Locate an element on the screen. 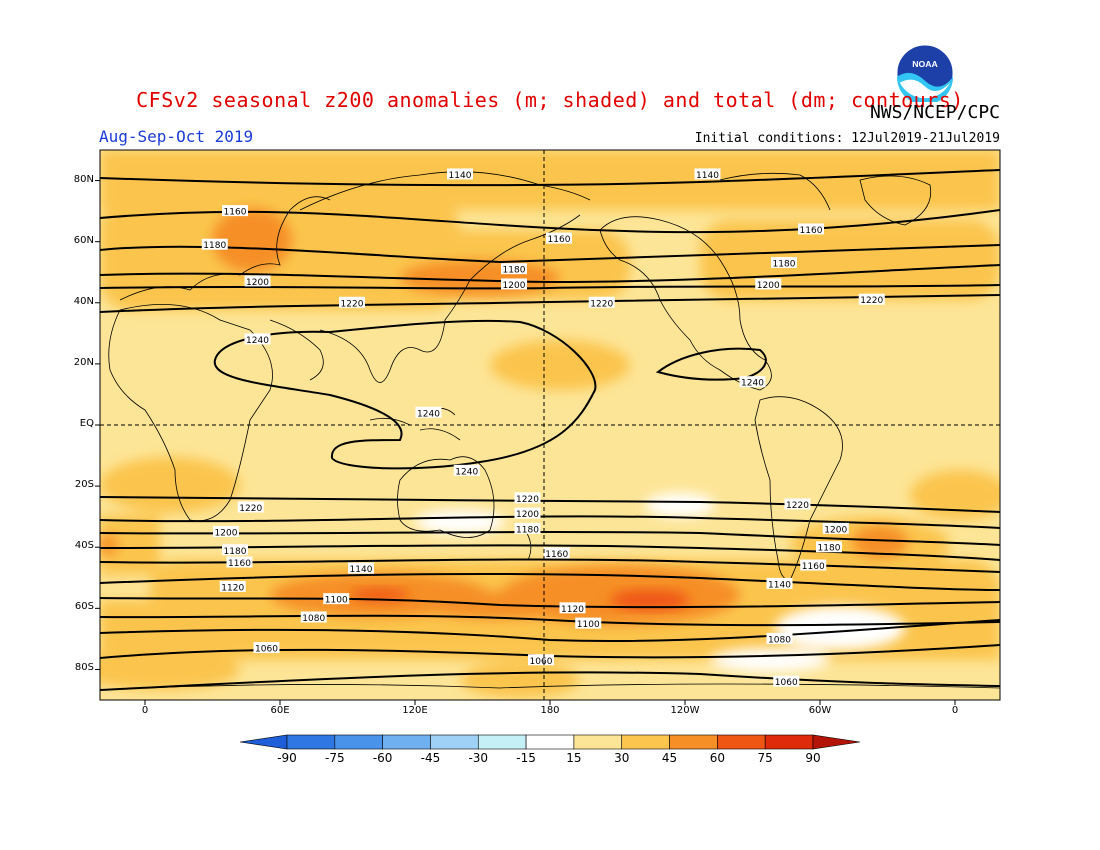 This screenshot has height=850, width=1100. lat-label: 40N is located at coordinates (83, 301).